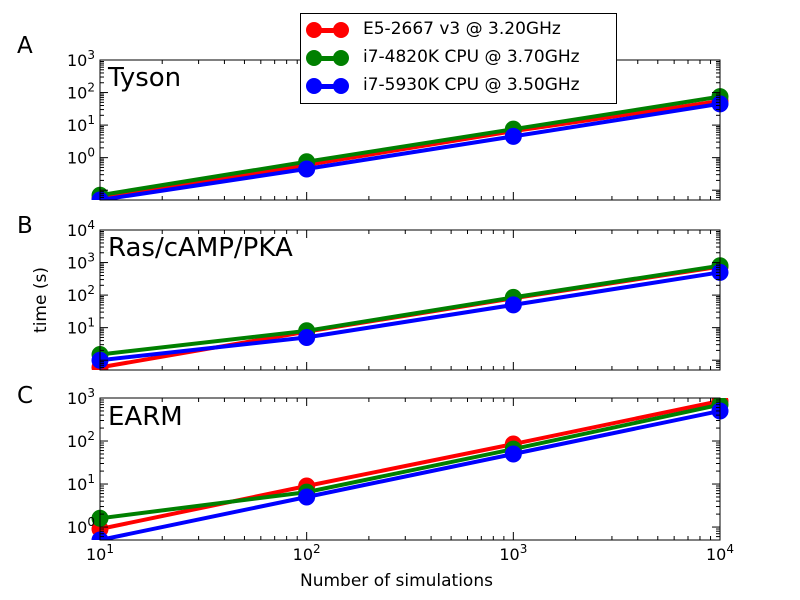 This screenshot has height=600, width=800. I want to click on panel-letter-a: A, so click(25, 46).